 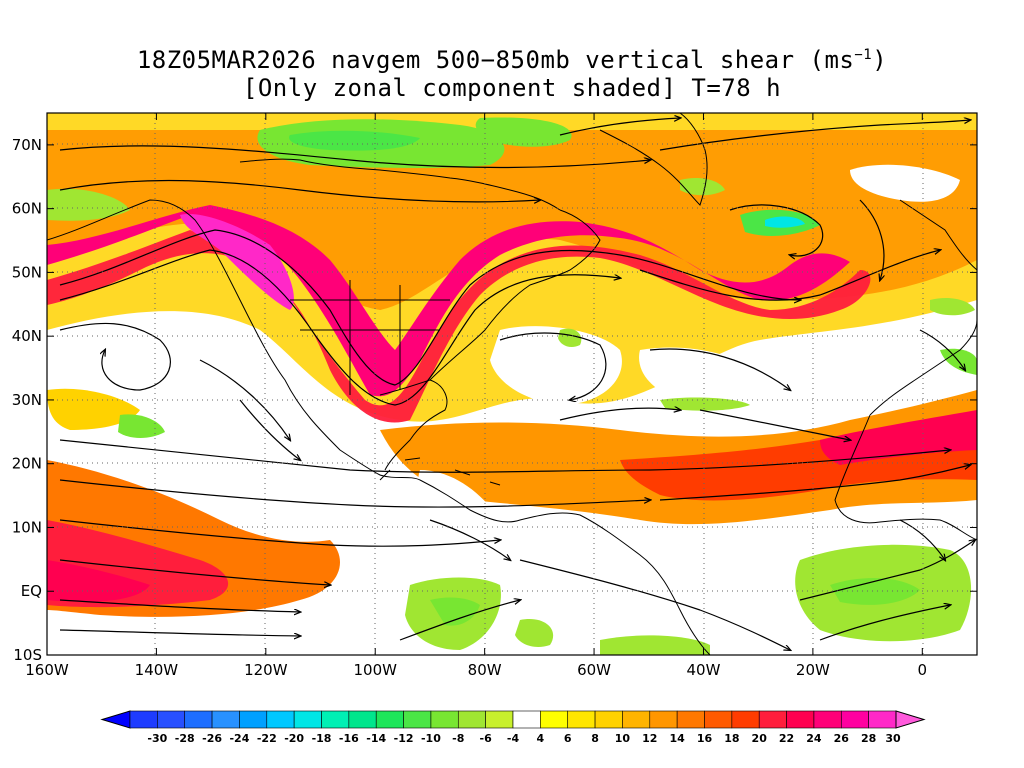 What do you see at coordinates (813, 670) in the screenshot?
I see `lon-tick-label: 20W` at bounding box center [813, 670].